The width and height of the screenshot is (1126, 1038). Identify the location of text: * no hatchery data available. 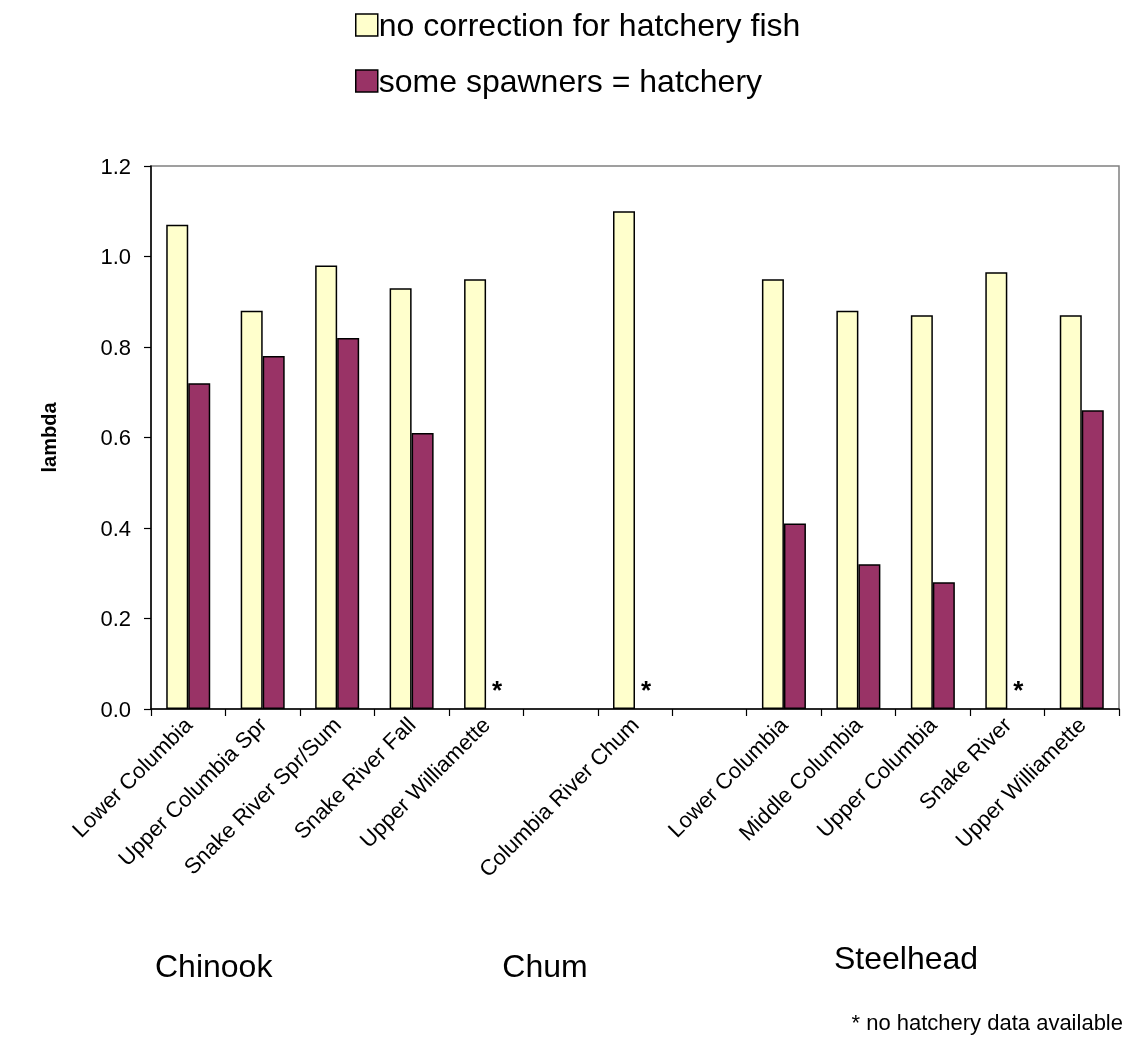
(987, 1022).